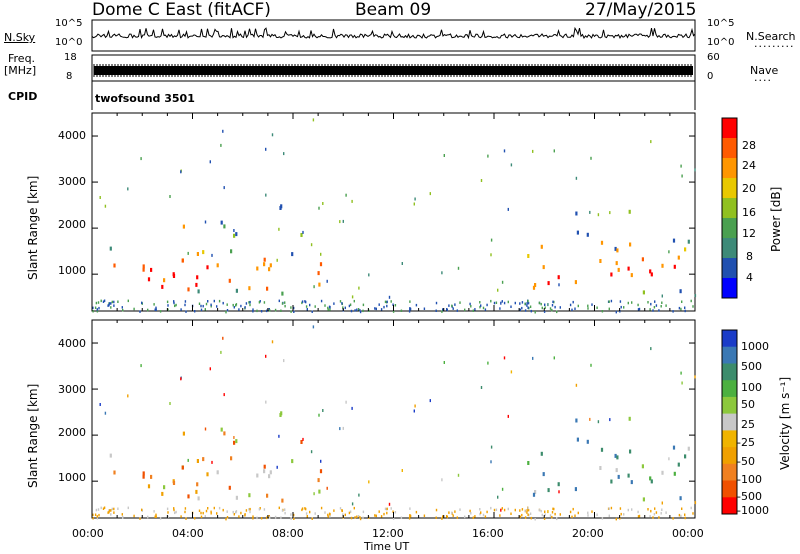 The image size is (800, 554). What do you see at coordinates (764, 70) in the screenshot?
I see `nave-label: Nave` at bounding box center [764, 70].